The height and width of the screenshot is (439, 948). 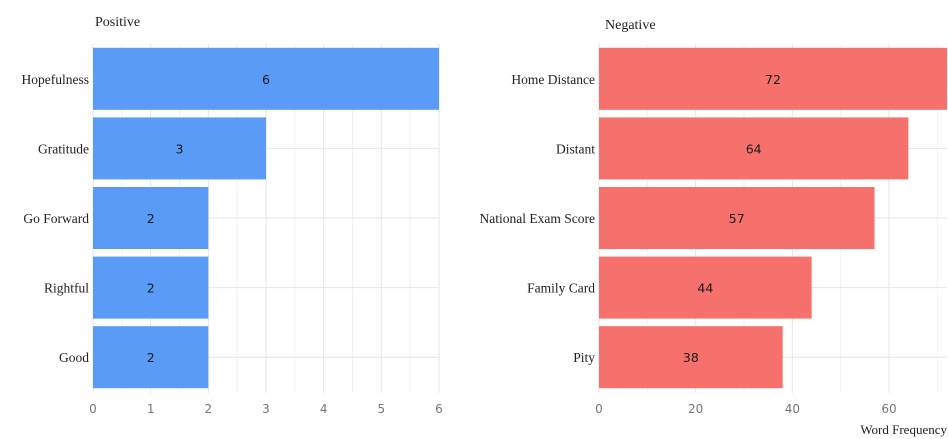 What do you see at coordinates (575, 148) in the screenshot?
I see `negative-category-label-distant: Distant` at bounding box center [575, 148].